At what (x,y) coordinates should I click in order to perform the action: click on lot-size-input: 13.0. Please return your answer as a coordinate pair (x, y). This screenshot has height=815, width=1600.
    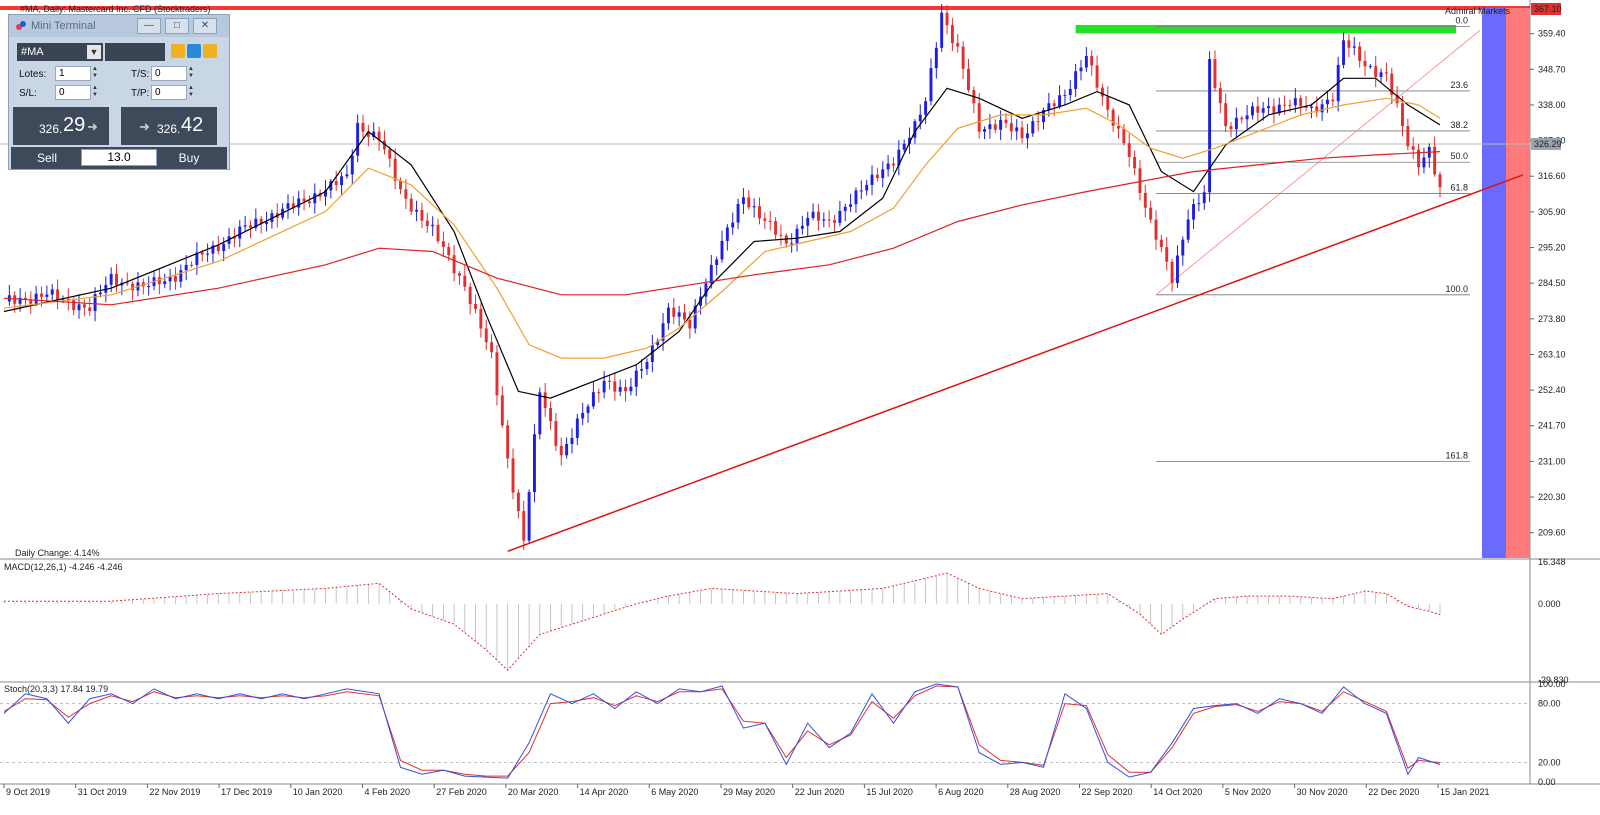
    Looking at the image, I should click on (119, 157).